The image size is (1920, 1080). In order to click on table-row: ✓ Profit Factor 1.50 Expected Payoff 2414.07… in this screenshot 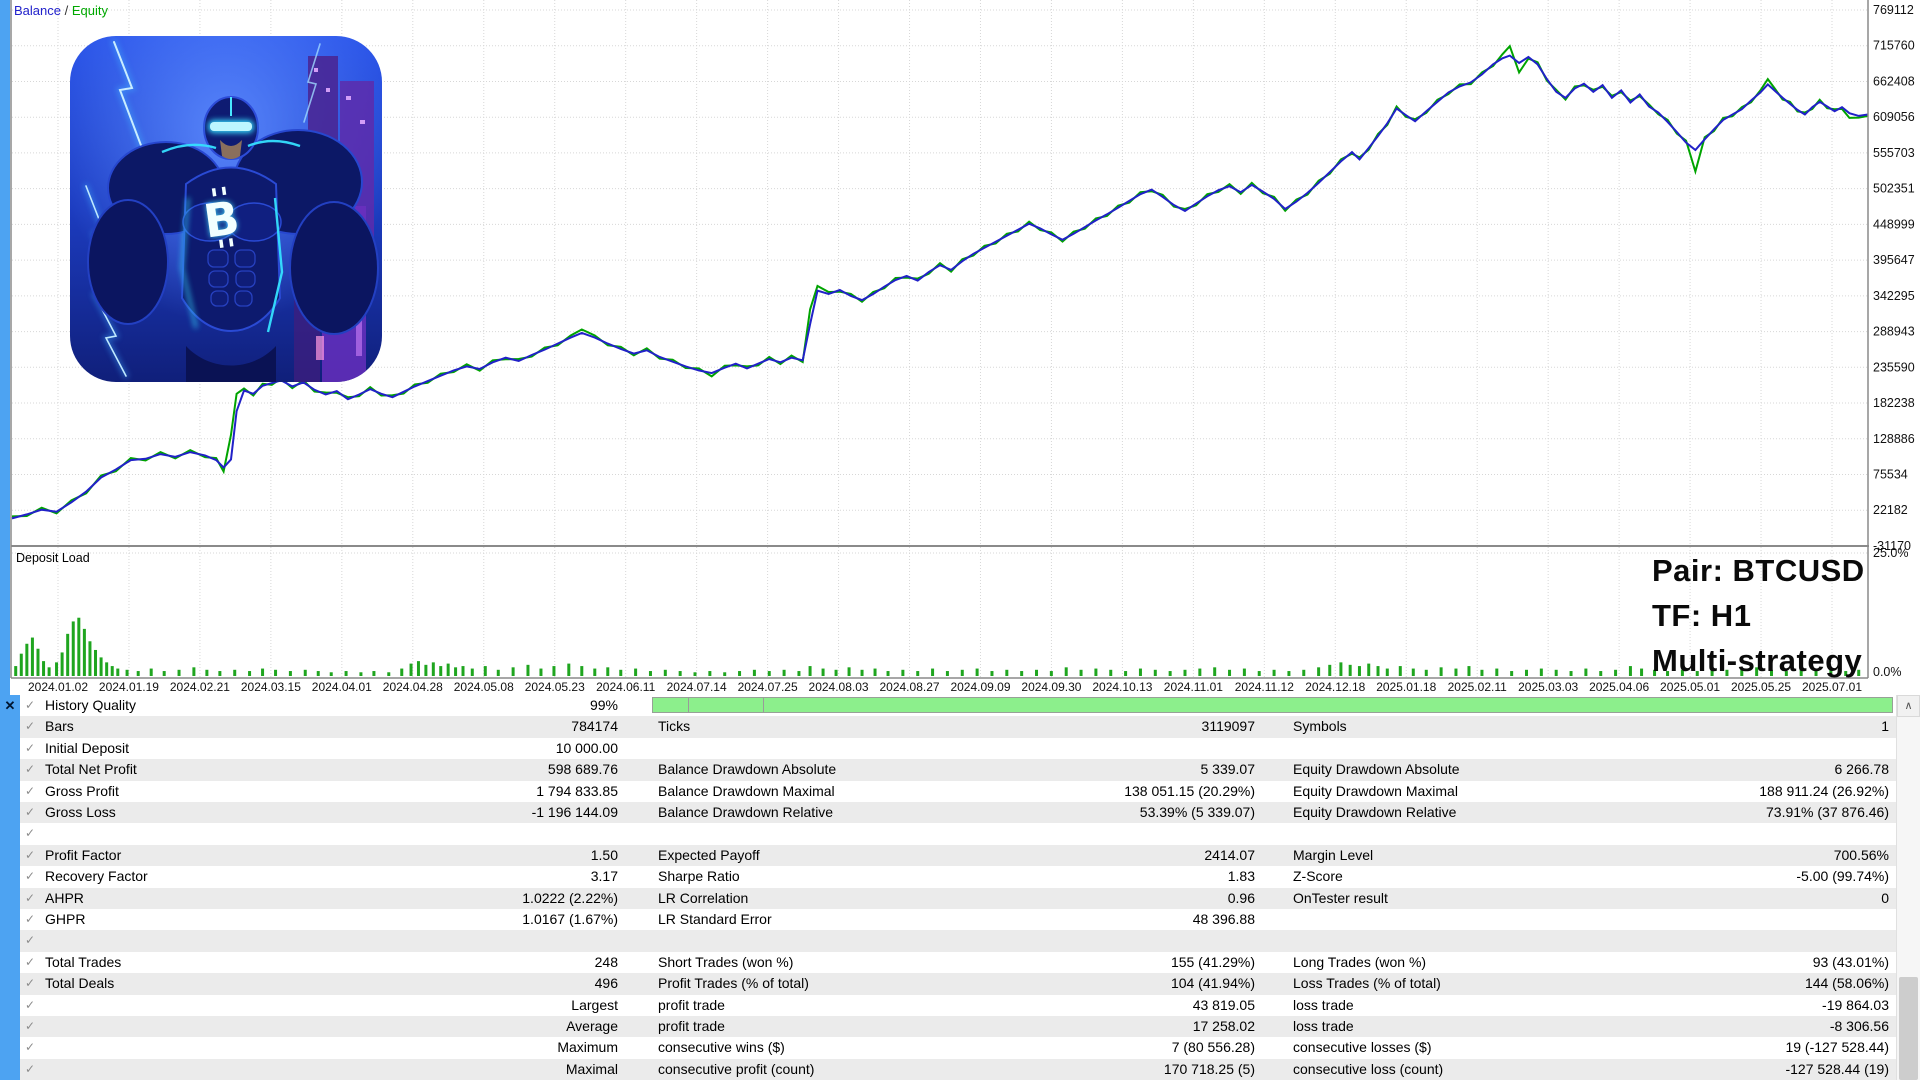, I will do `click(958, 855)`.